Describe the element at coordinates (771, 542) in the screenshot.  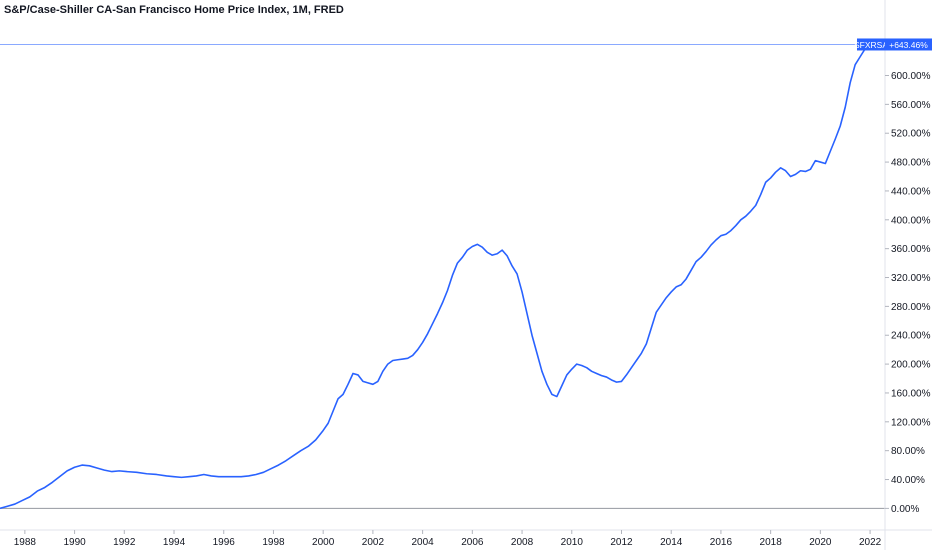
I see `x-tick-label: 2018` at that location.